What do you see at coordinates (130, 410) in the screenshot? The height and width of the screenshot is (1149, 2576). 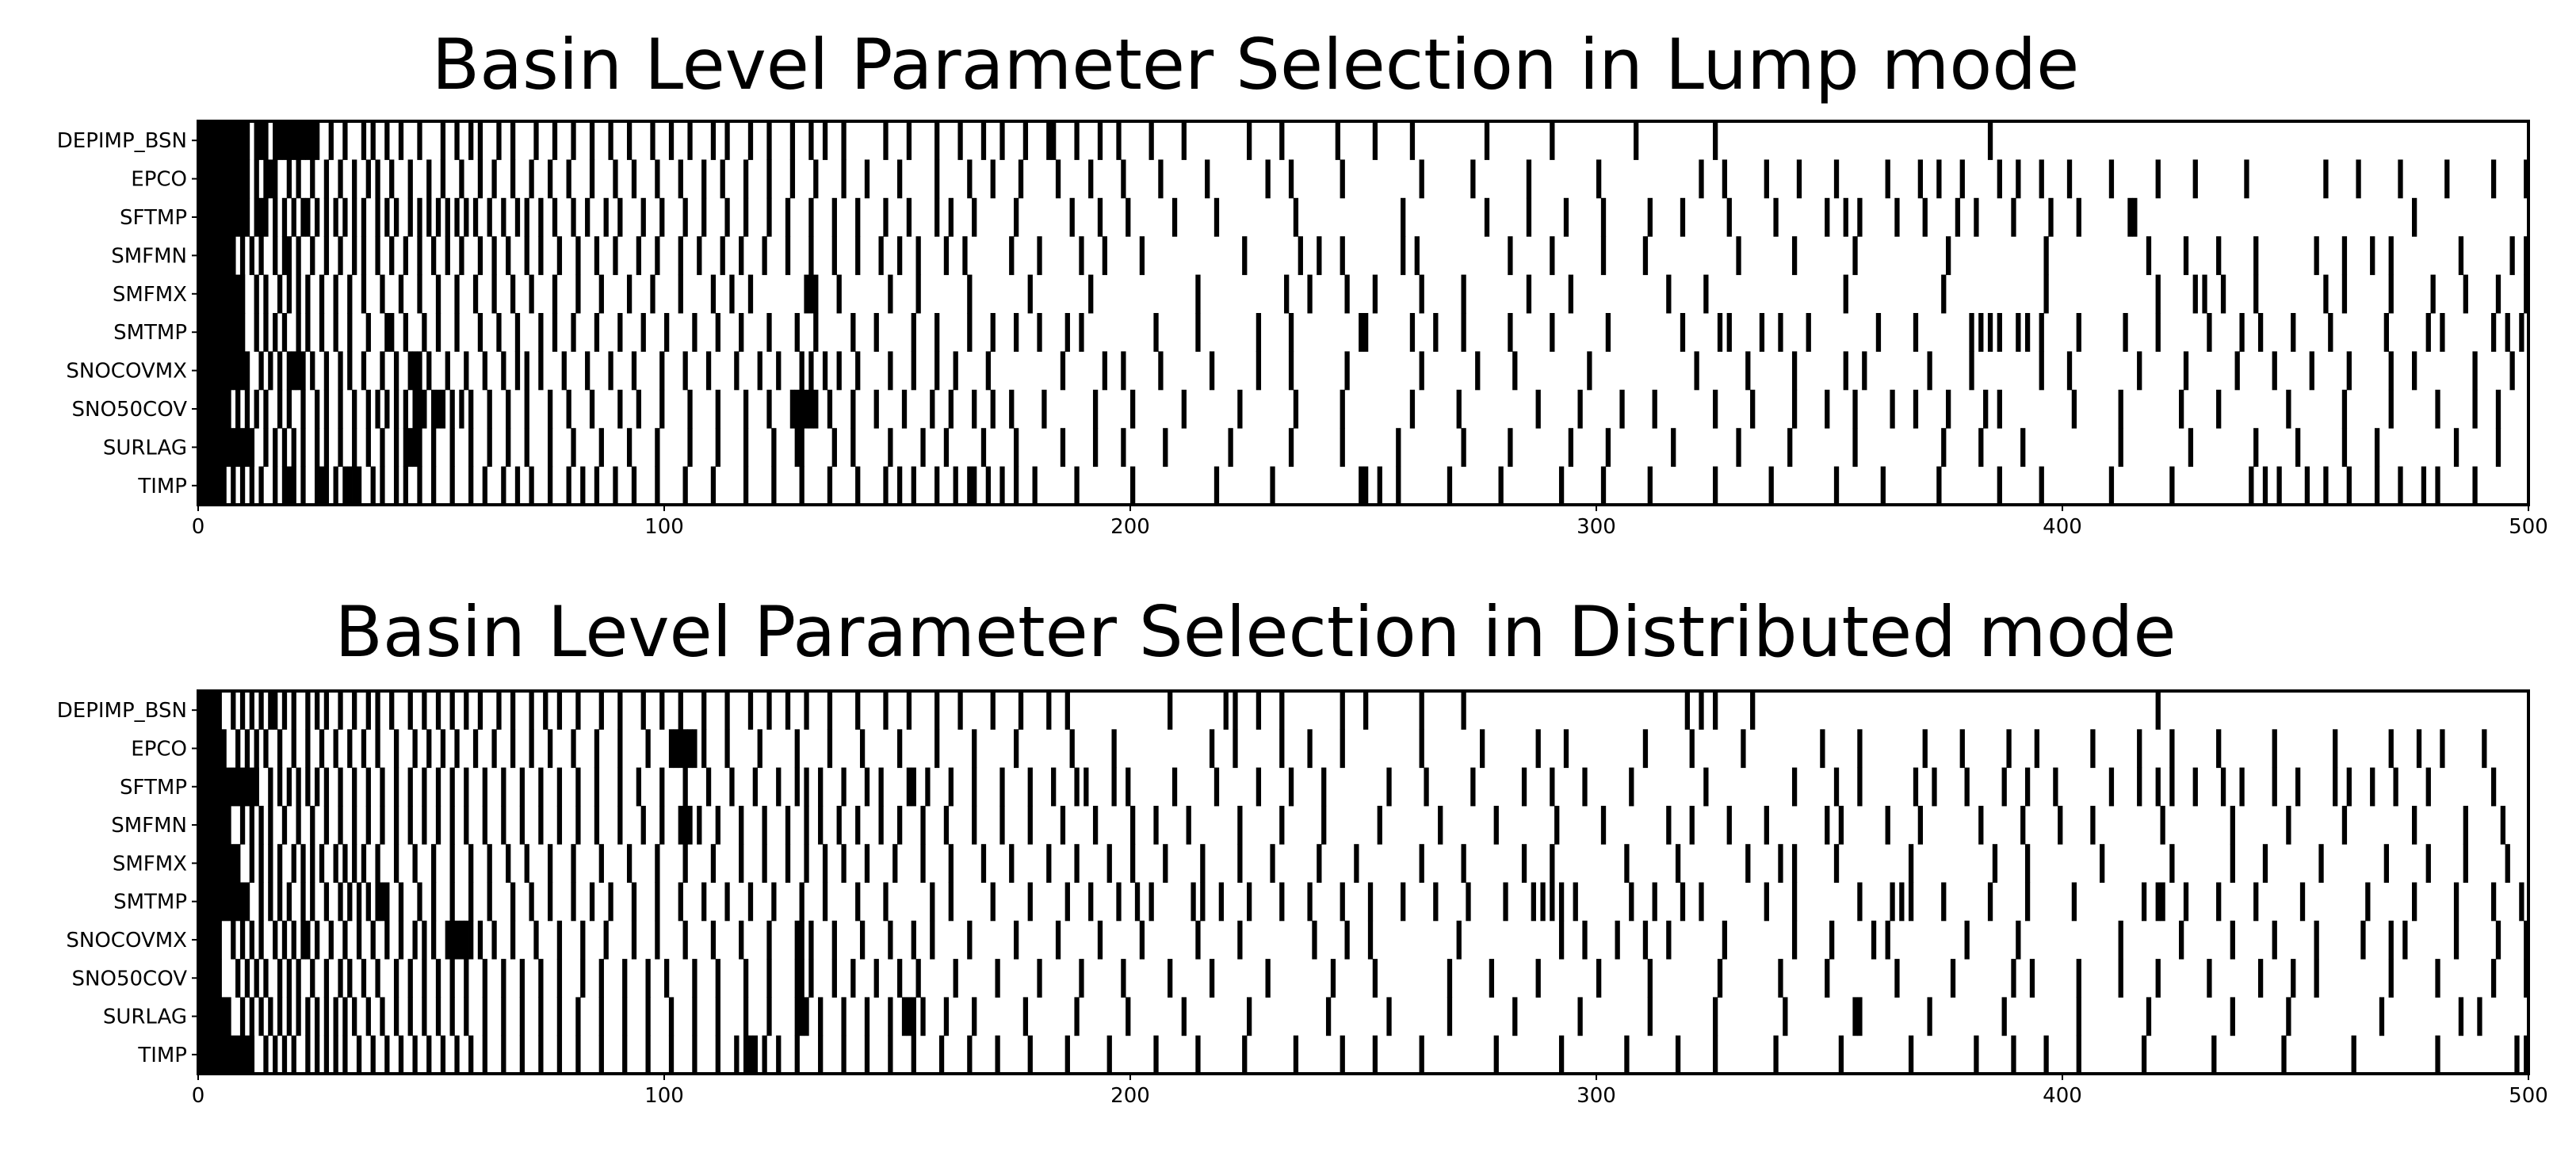 I see `y-tick-label: SNO50COV` at bounding box center [130, 410].